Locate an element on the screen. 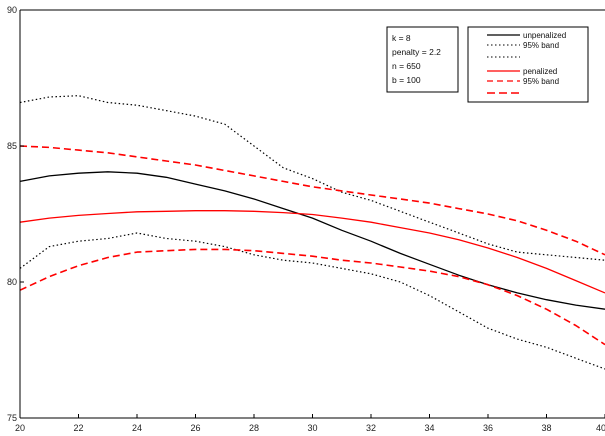 Image resolution: width=605 pixels, height=436 pixels. x-ticks: 20 22 24 26 28 30 32 34 36 38 40 is located at coordinates (310, 423).